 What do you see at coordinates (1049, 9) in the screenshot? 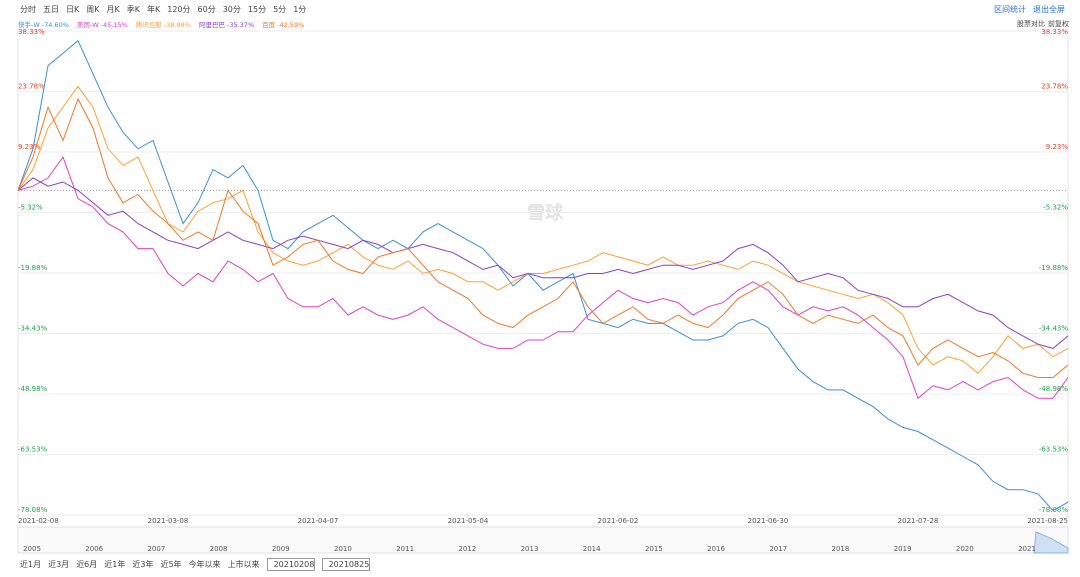
I see `action: 退出全屏` at bounding box center [1049, 9].